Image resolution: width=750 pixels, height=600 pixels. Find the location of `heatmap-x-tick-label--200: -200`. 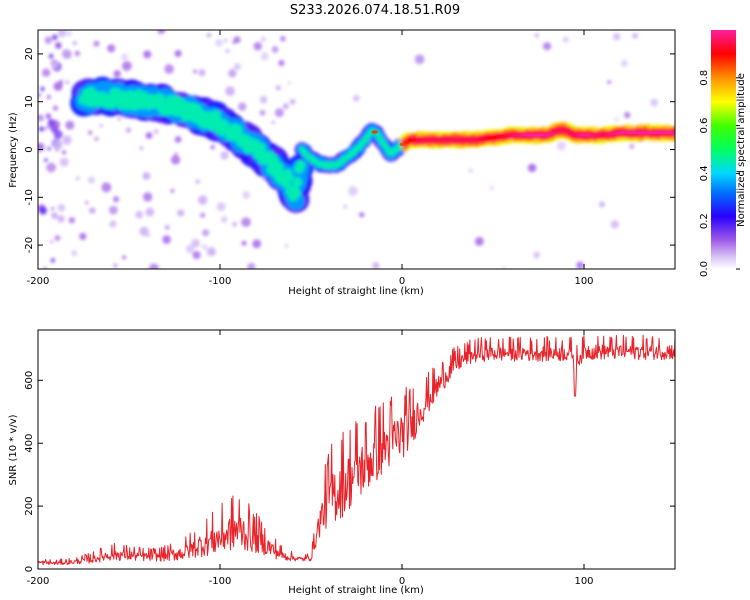

heatmap-x-tick-label--200: -200 is located at coordinates (38, 281).